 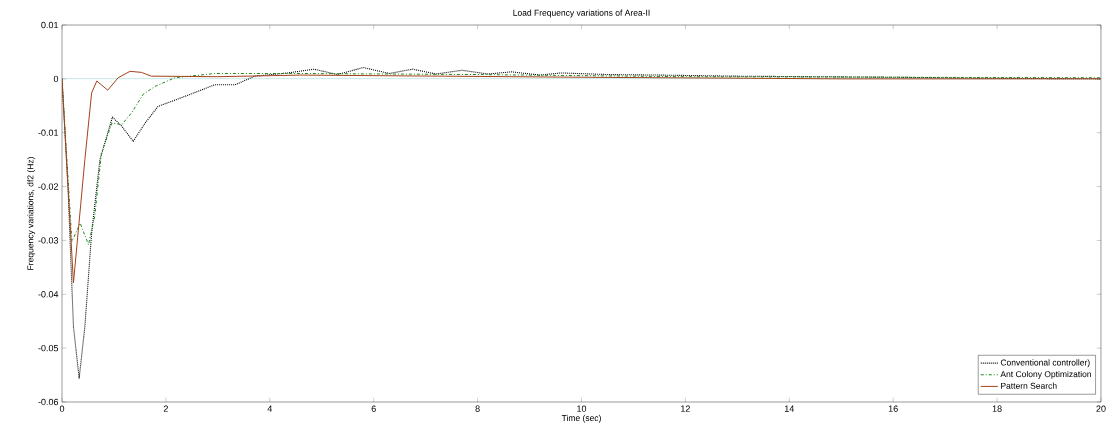 What do you see at coordinates (48, 186) in the screenshot?
I see `y-tick-label: -0.02` at bounding box center [48, 186].